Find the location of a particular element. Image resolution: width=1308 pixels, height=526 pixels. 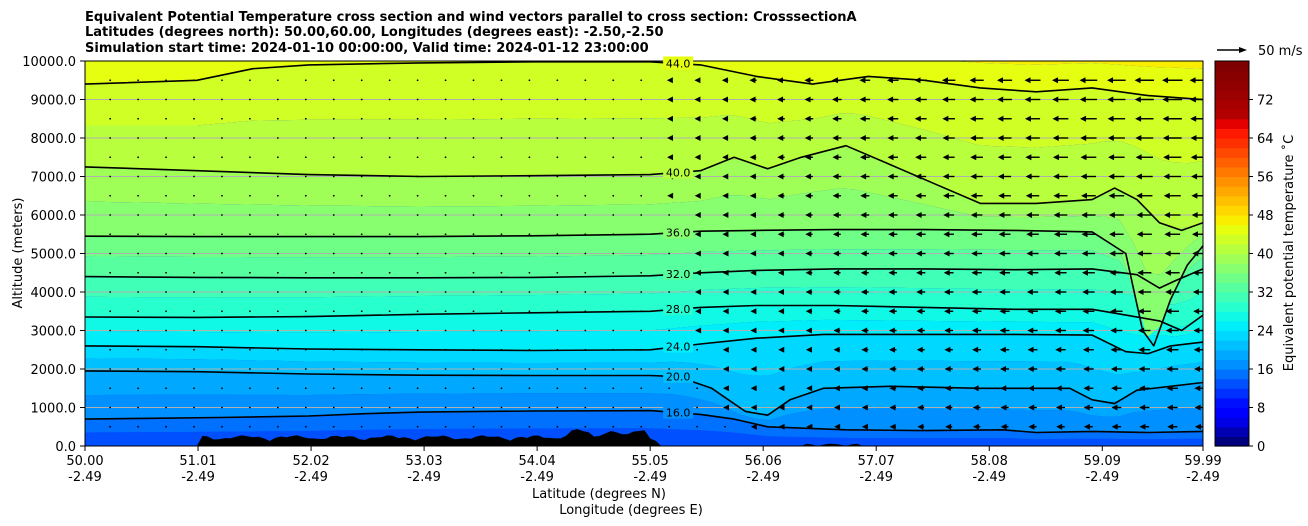

colorbar-tick-label: 0 is located at coordinates (1261, 447).